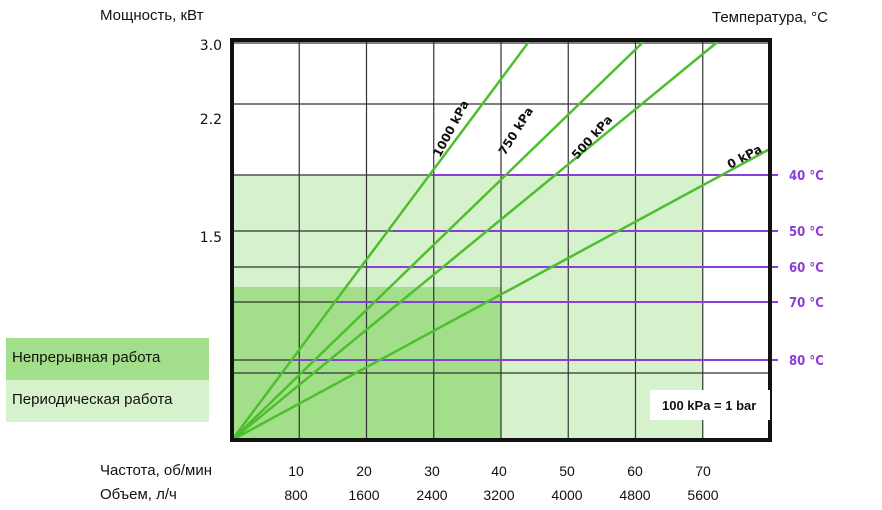 The width and height of the screenshot is (882, 510). I want to click on legend-continuous: Непрерывная работа, so click(107, 359).